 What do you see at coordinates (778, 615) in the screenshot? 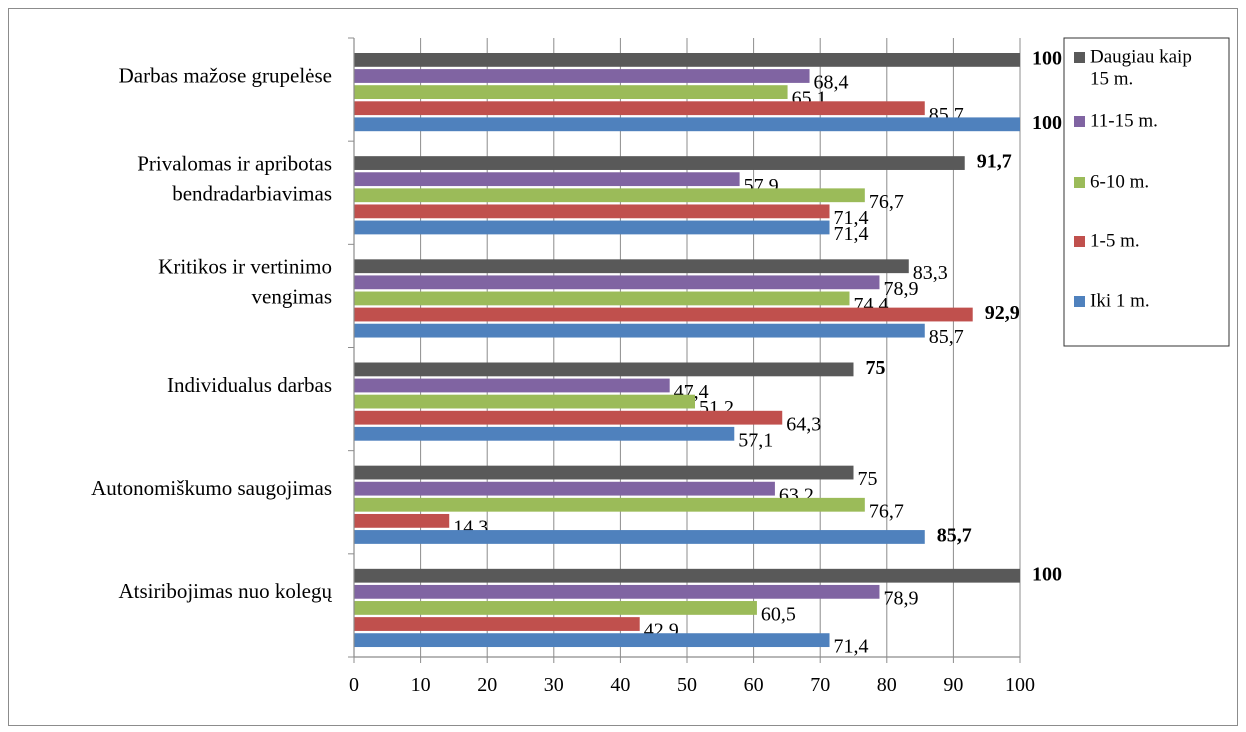
I see `data-label: 60,5` at bounding box center [778, 615].